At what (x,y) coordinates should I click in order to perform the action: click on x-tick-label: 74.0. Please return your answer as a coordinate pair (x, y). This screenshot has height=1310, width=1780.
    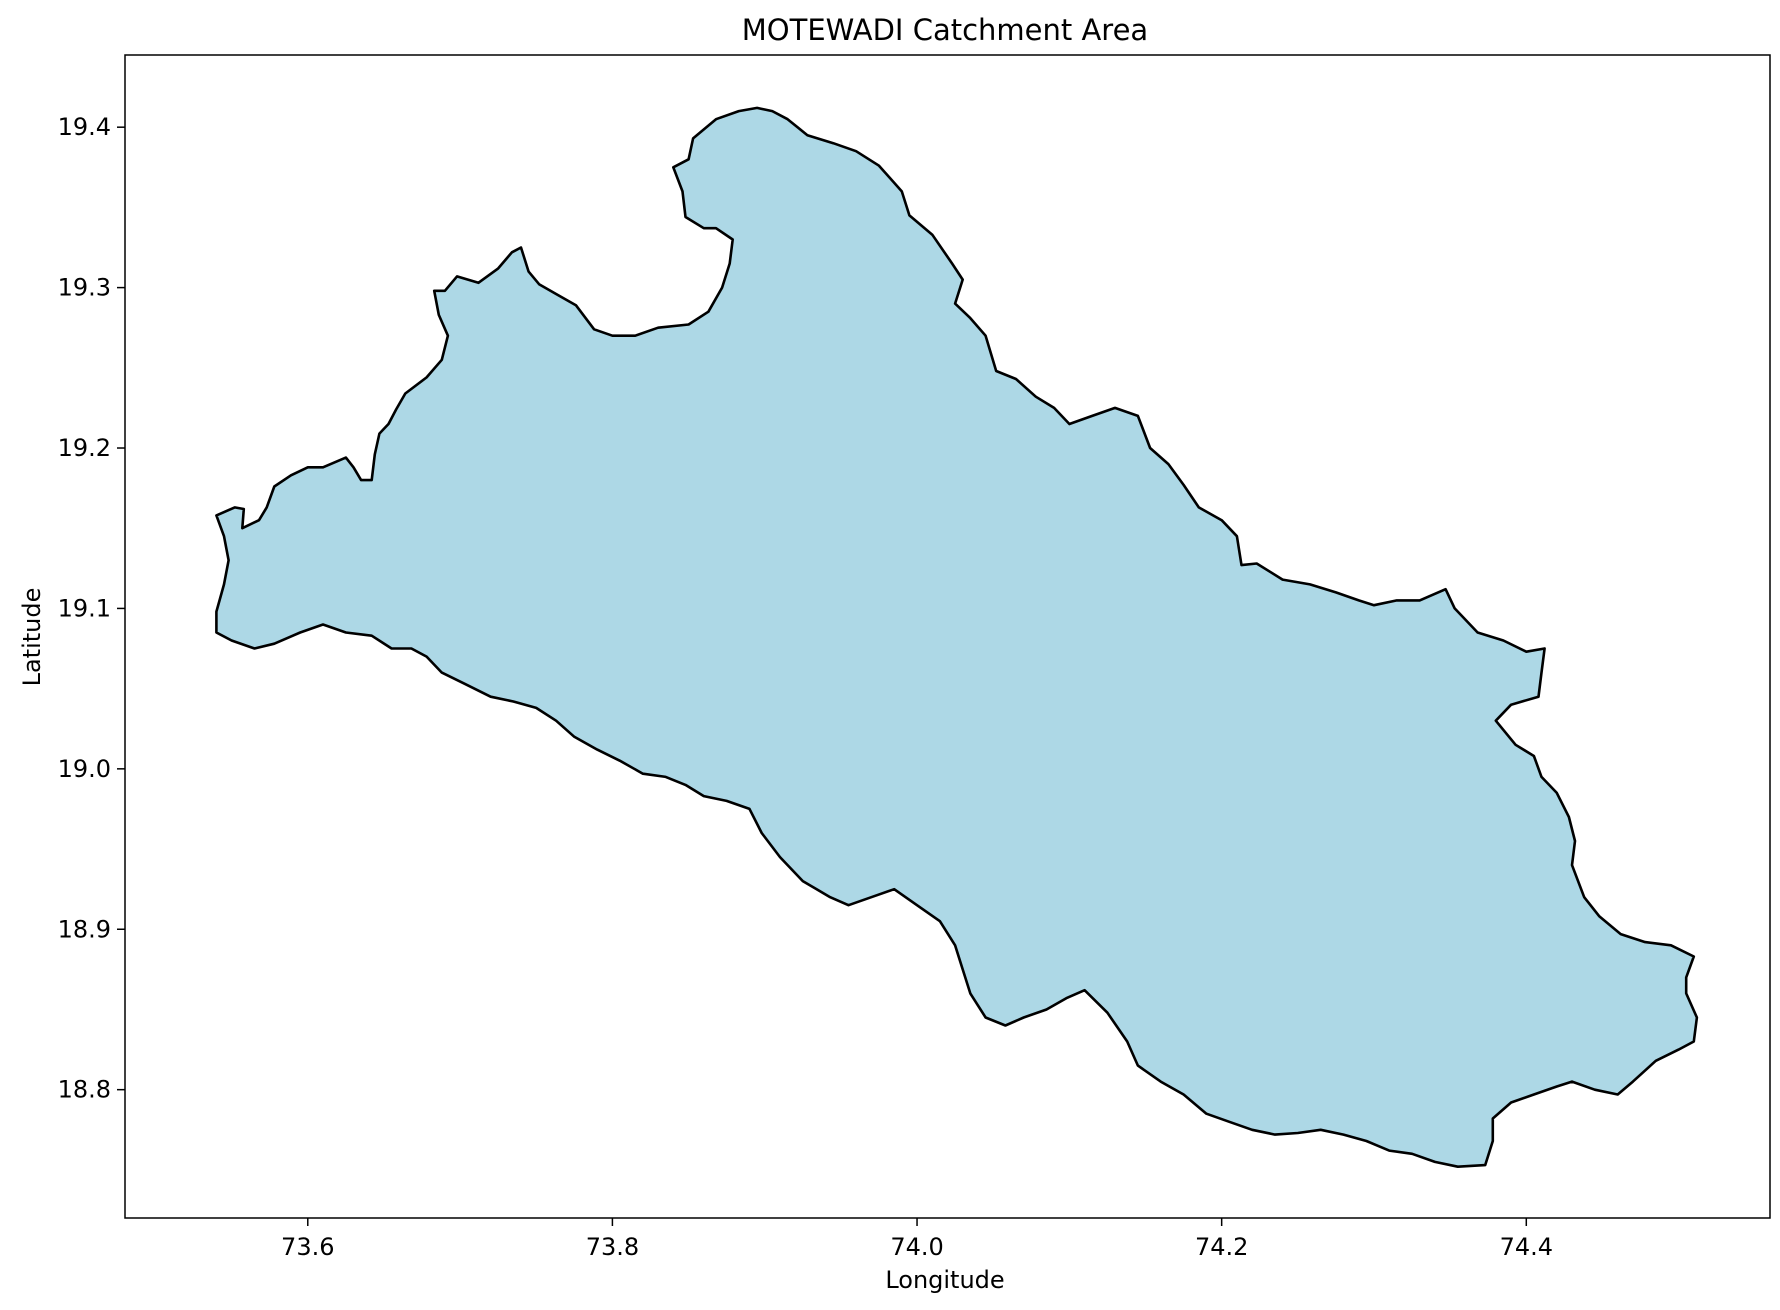
    Looking at the image, I should click on (916, 1247).